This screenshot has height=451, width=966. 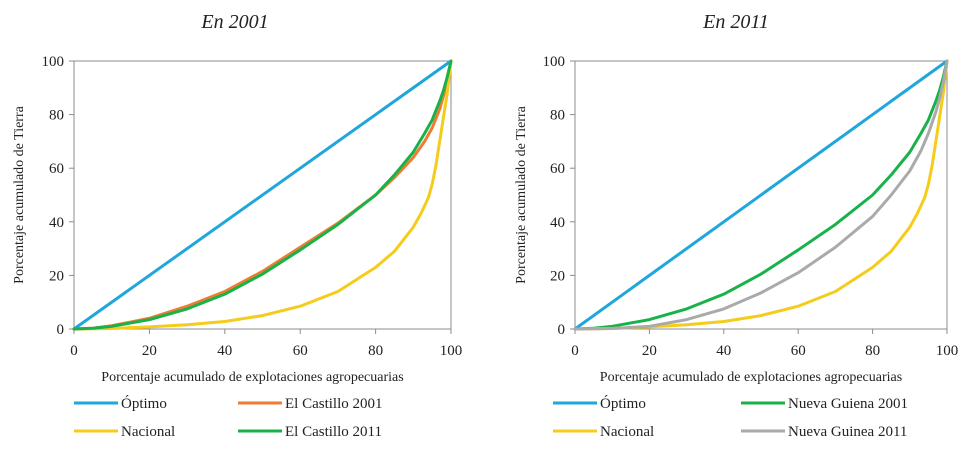 I want to click on legend-item: Nueva Guiena 2001, so click(x=824, y=404).